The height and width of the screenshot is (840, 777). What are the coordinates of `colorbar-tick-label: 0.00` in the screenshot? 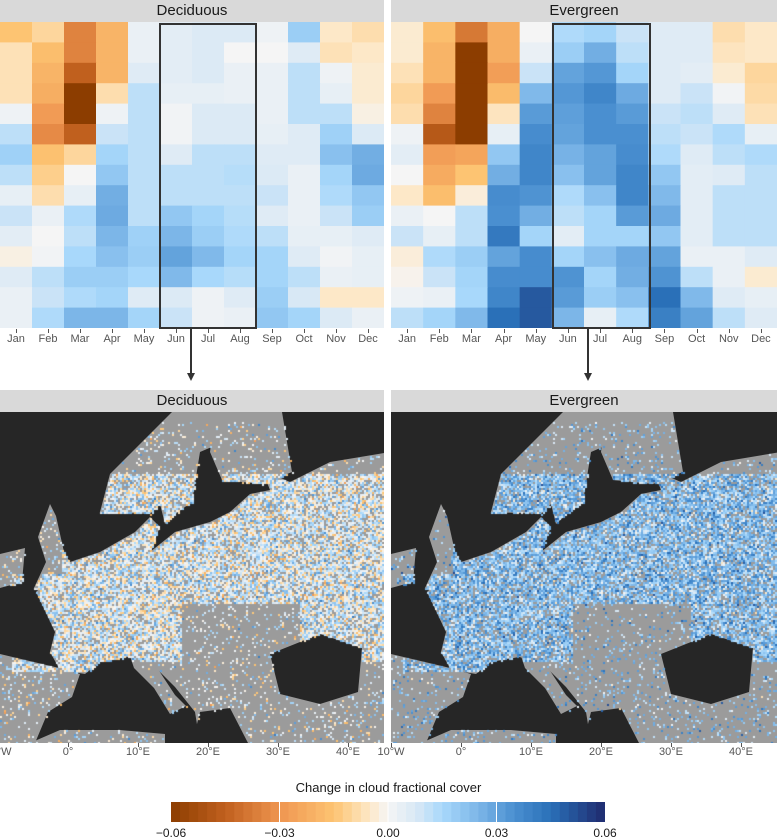 It's located at (388, 833).